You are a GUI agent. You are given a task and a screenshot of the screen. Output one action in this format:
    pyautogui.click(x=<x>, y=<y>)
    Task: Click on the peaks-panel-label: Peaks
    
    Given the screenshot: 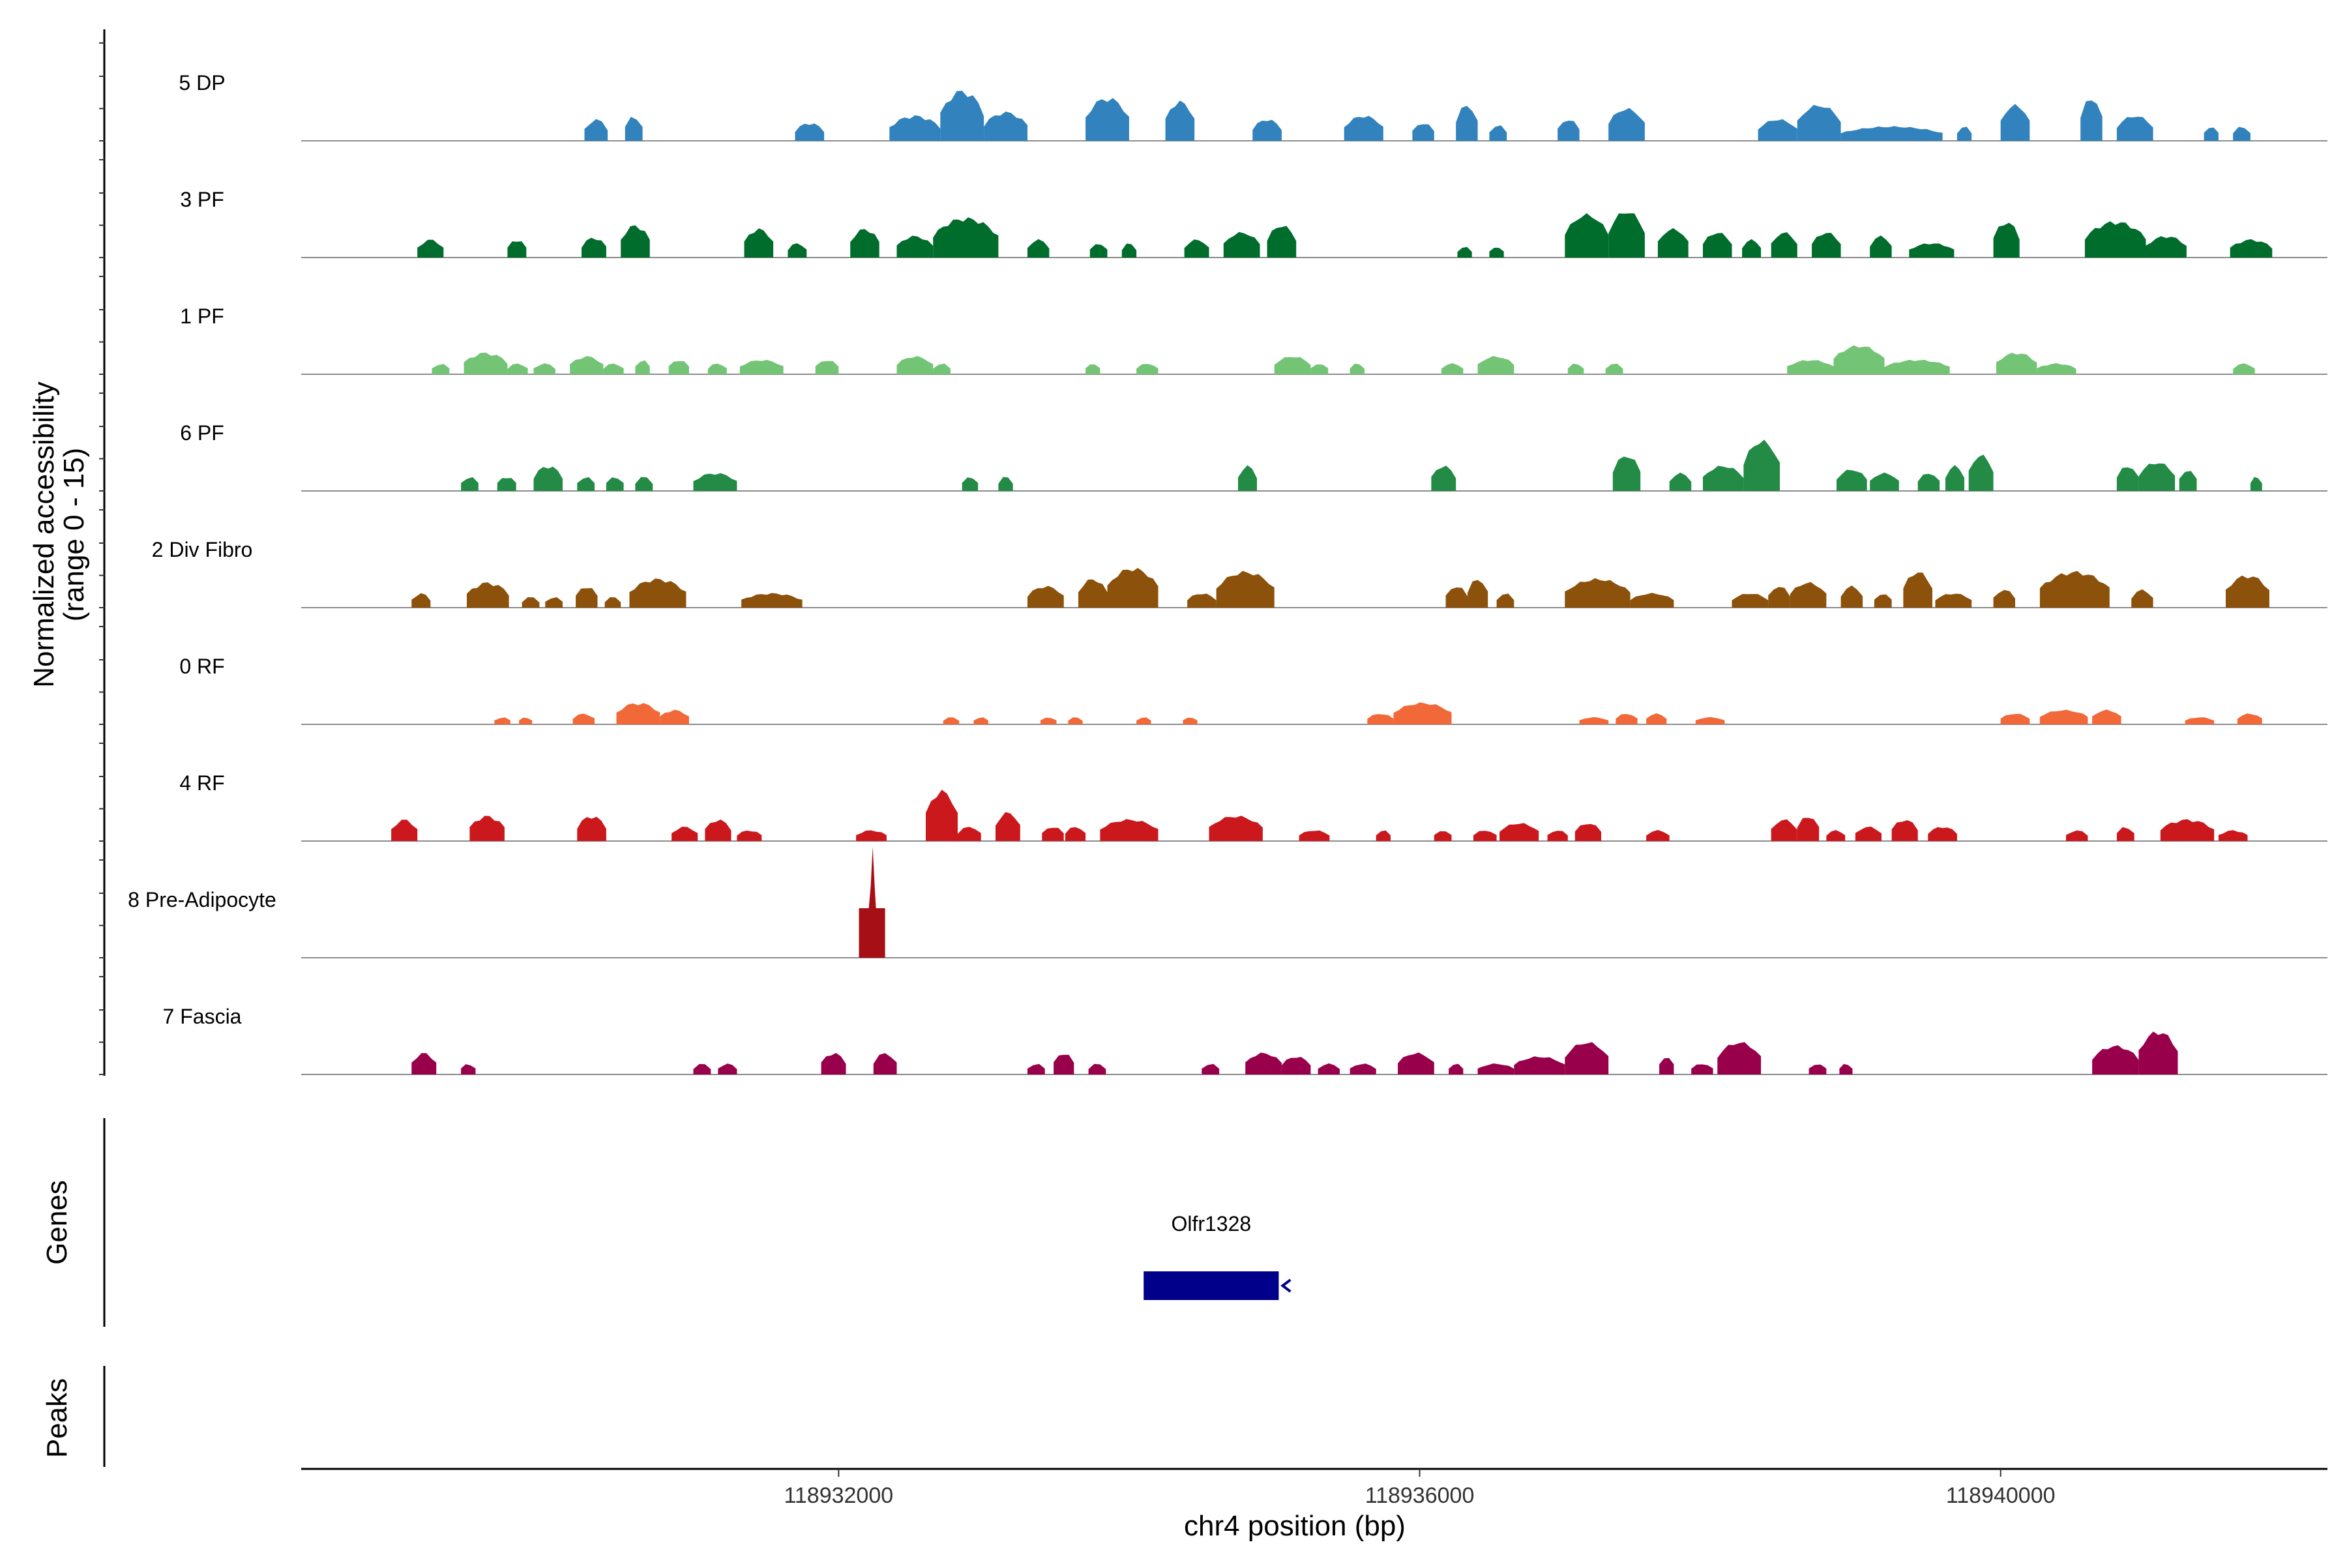 What is the action you would take?
    pyautogui.click(x=57, y=1418)
    